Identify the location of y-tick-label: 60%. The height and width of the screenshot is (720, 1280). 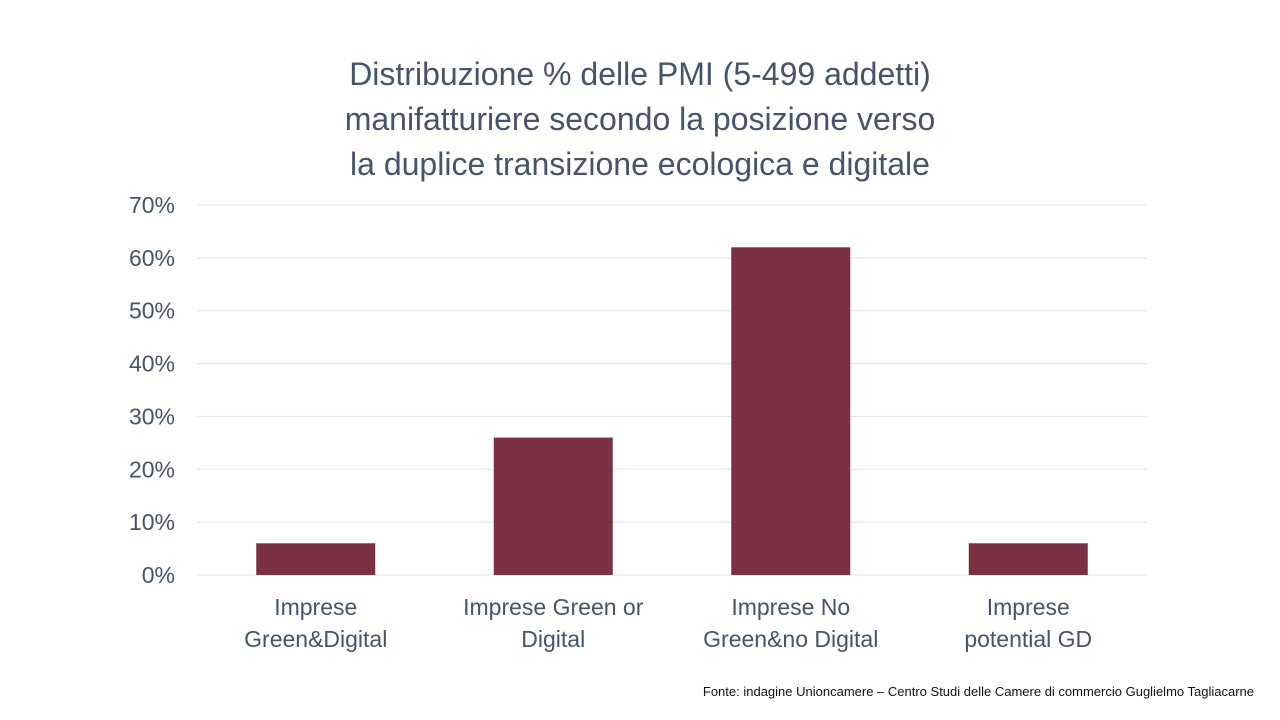
(152, 258).